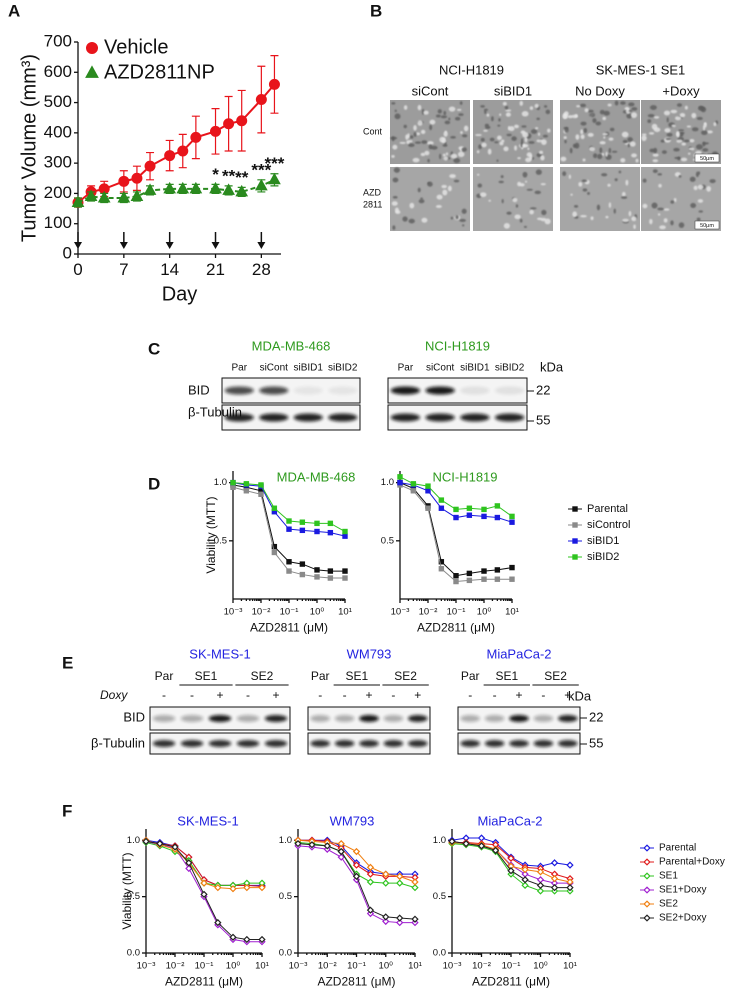 This screenshot has height=991, width=739. What do you see at coordinates (683, 918) in the screenshot?
I see `legend-label: SE2+Doxy` at bounding box center [683, 918].